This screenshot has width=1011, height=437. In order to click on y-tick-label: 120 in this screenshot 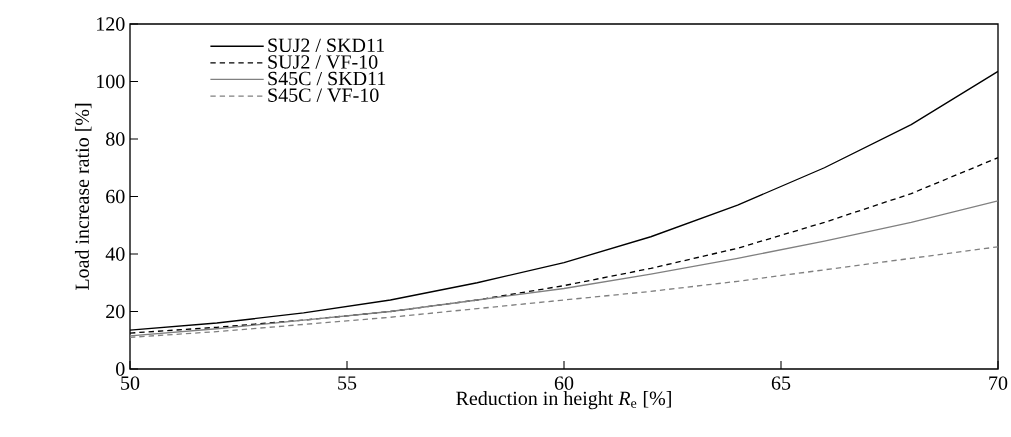, I will do `click(111, 24)`.